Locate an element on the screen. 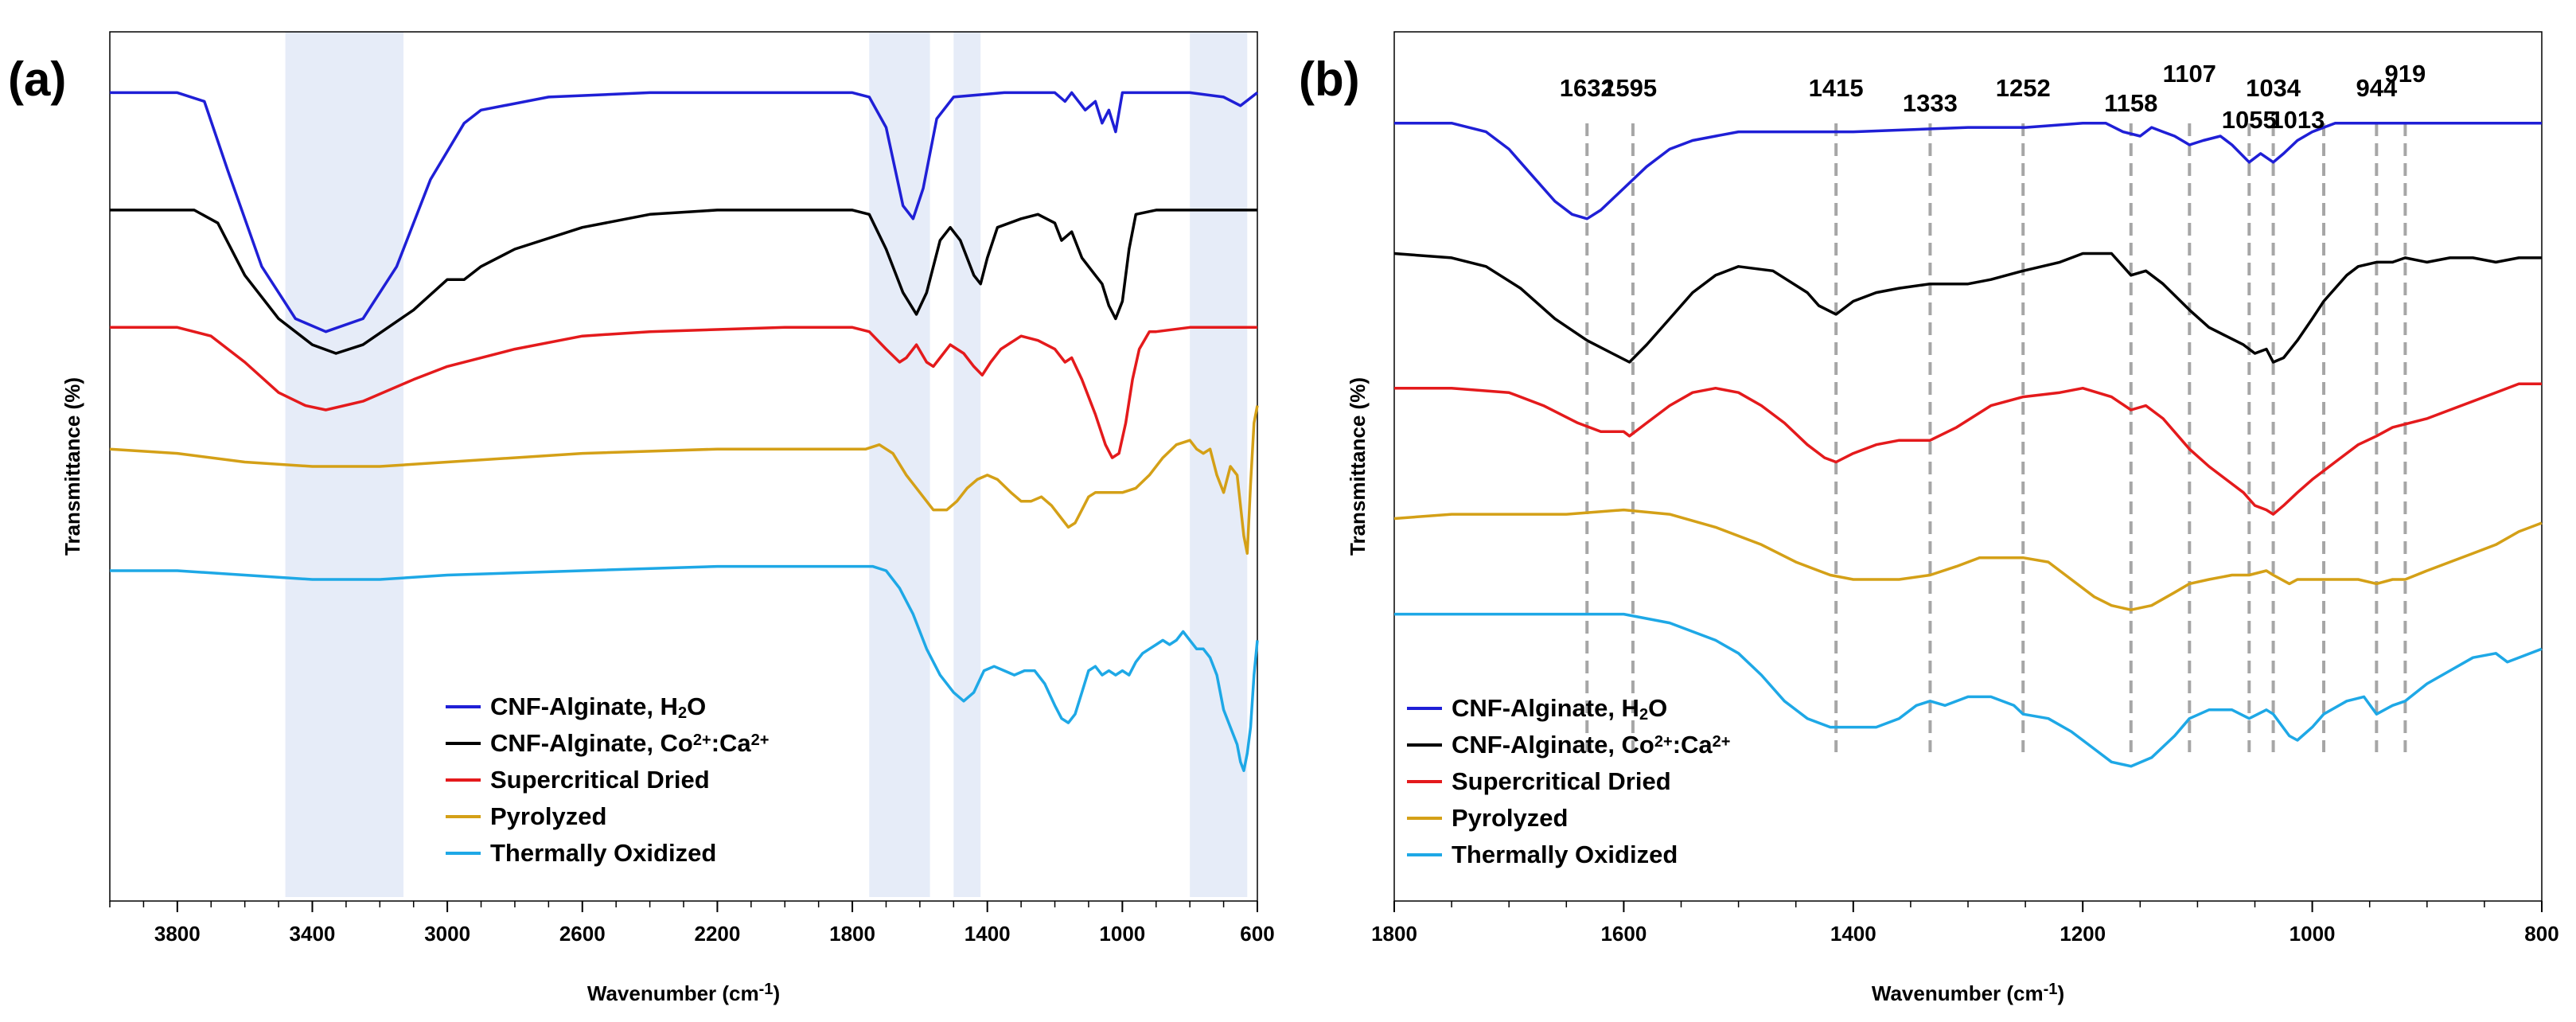  peak-label-1055: 1055 is located at coordinates (2249, 120).